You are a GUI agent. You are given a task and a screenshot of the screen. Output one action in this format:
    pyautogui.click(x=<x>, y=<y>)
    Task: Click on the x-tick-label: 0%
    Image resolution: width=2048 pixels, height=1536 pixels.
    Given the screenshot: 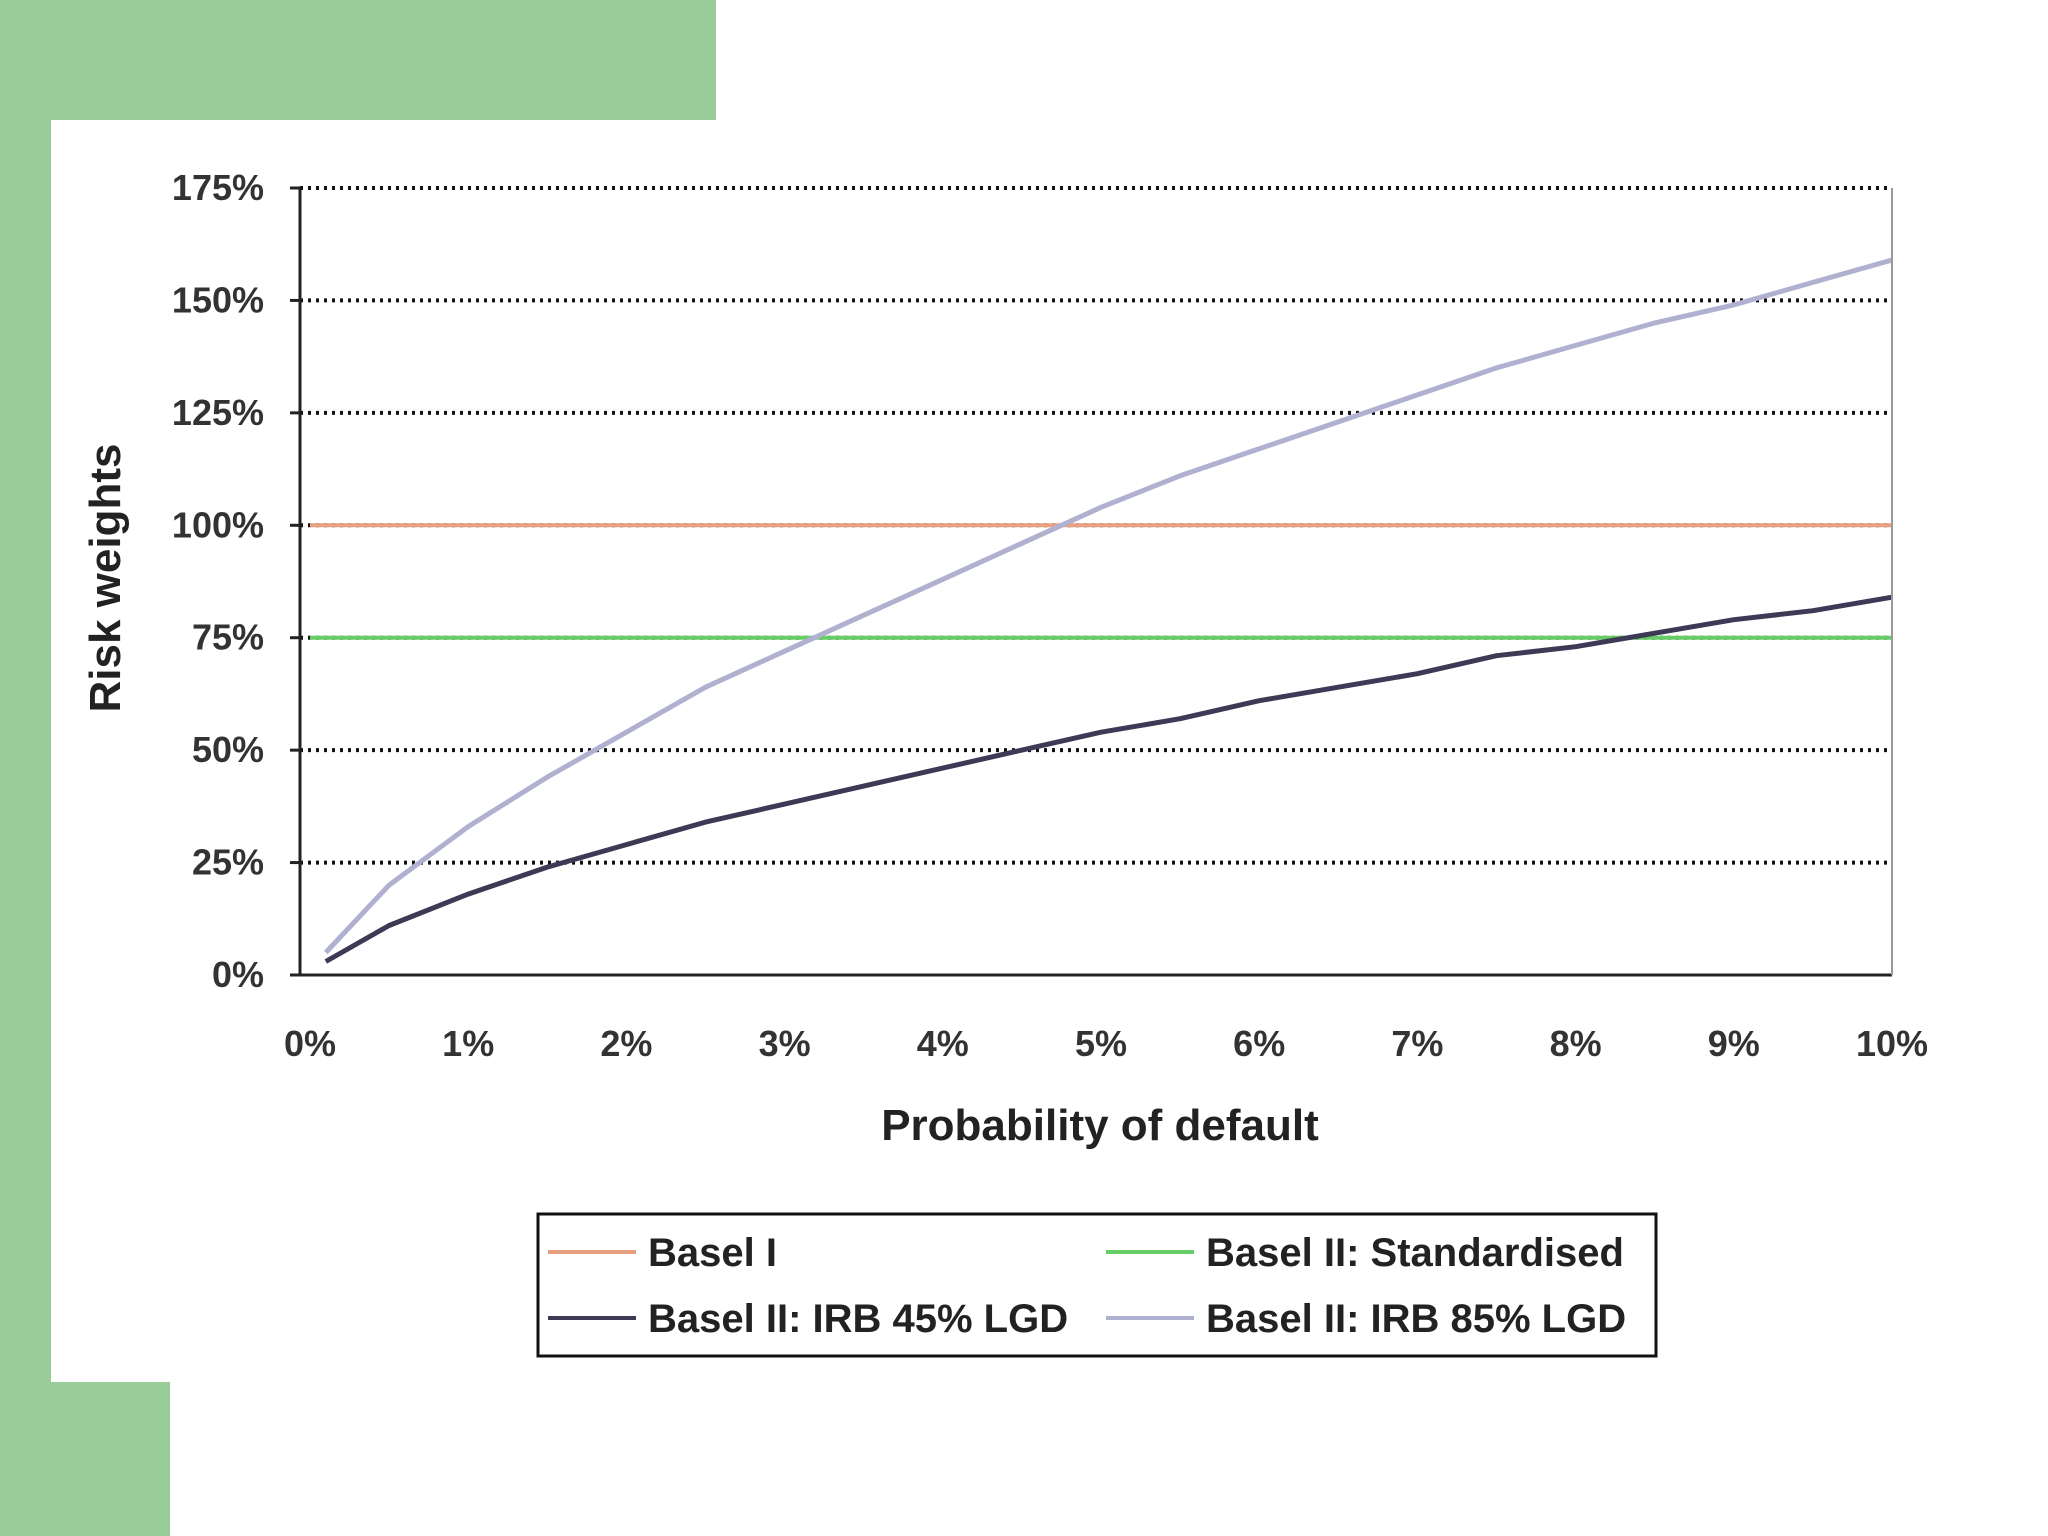 What is the action you would take?
    pyautogui.click(x=310, y=1043)
    